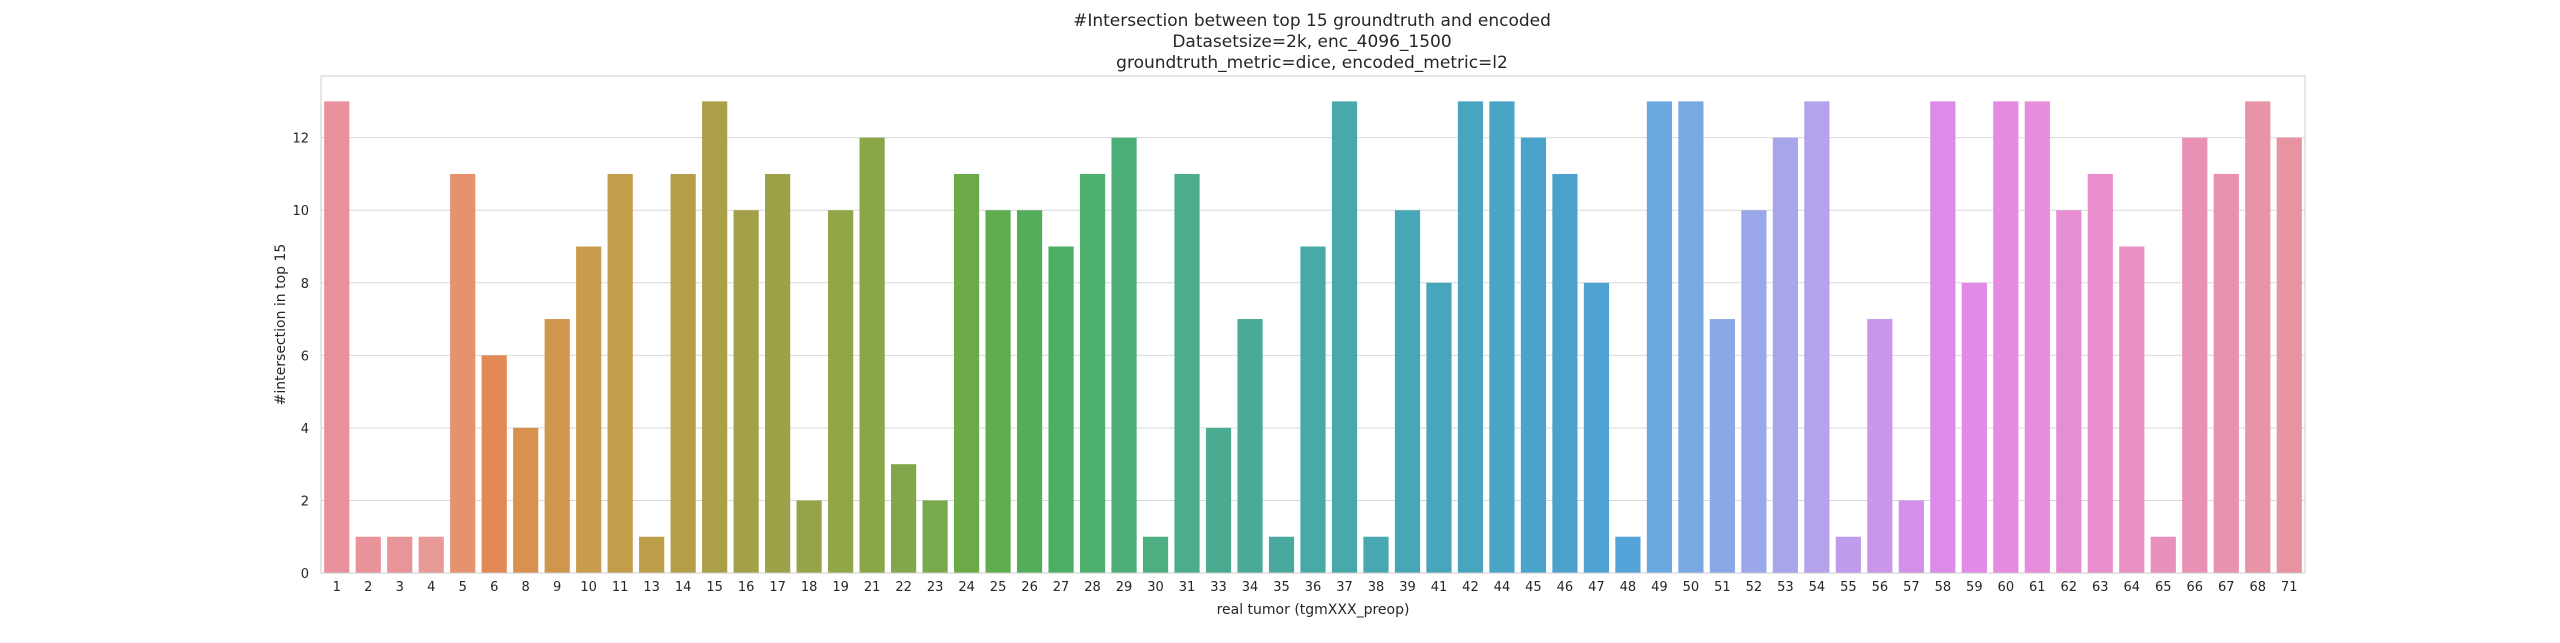  What do you see at coordinates (305, 501) in the screenshot?
I see `y-tick-label: 2` at bounding box center [305, 501].